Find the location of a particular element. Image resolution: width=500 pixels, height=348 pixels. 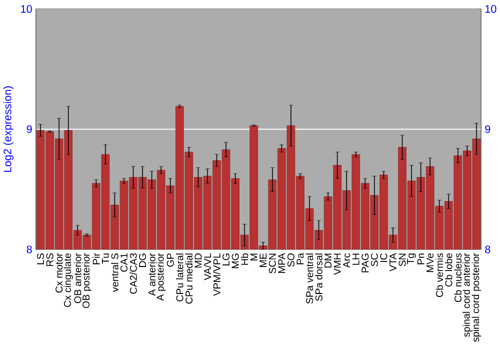

x-tick-label: PAG is located at coordinates (365, 263).